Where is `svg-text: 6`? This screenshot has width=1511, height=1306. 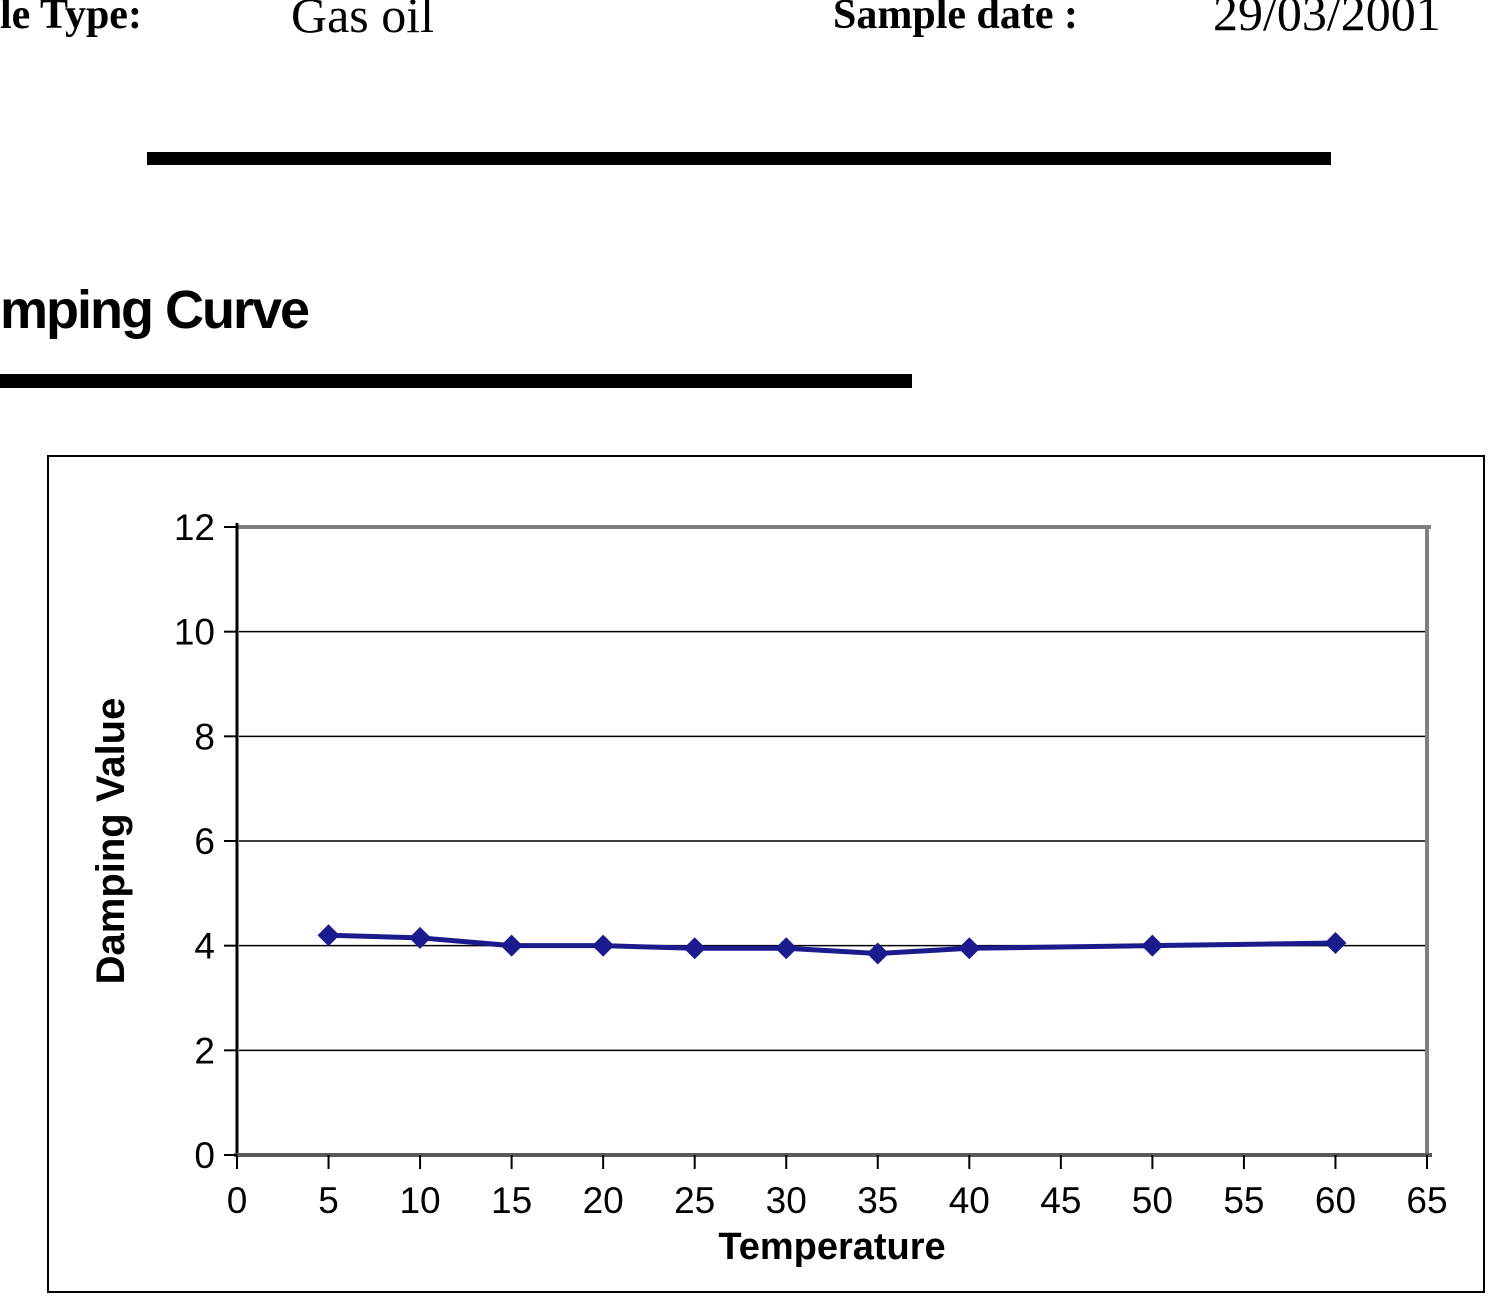 svg-text: 6 is located at coordinates (204, 841).